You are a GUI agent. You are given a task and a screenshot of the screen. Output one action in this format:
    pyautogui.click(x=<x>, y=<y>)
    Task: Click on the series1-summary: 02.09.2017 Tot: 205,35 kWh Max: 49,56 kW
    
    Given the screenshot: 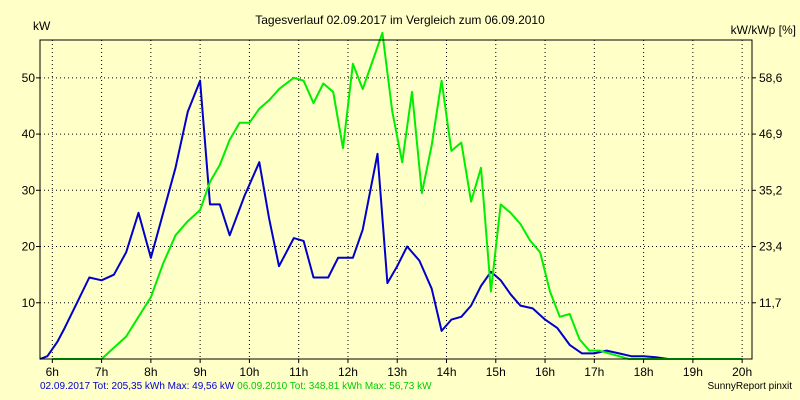 What is the action you would take?
    pyautogui.click(x=137, y=386)
    